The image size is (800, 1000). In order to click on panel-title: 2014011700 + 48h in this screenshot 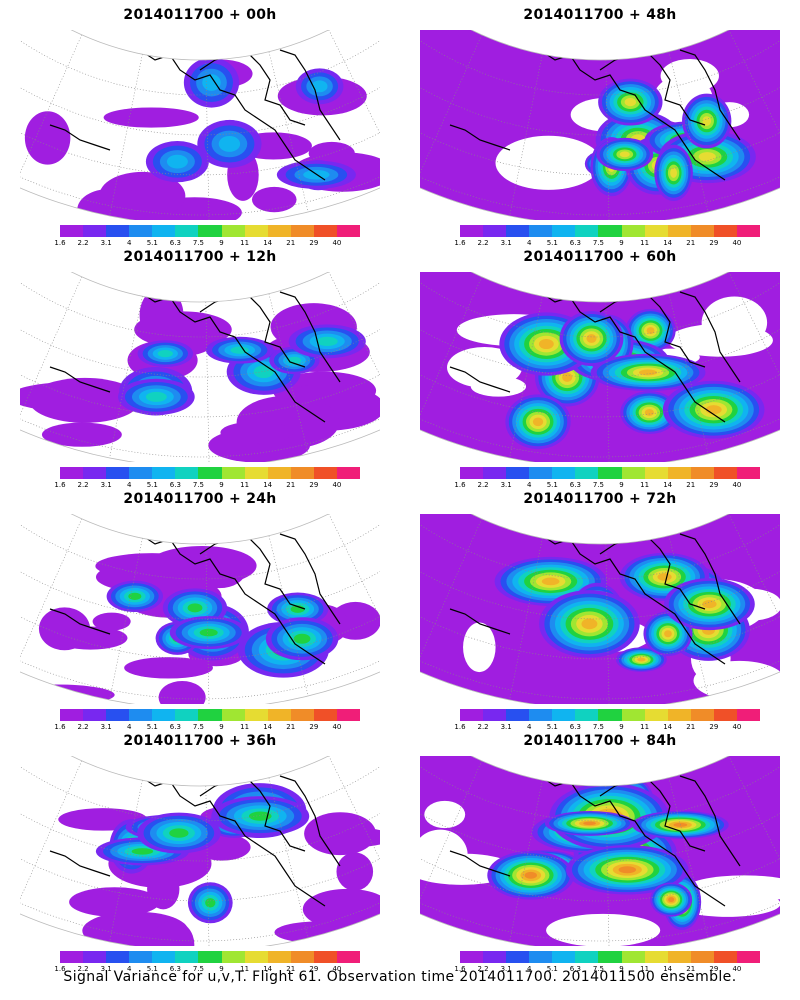, I will do `click(600, 15)`.